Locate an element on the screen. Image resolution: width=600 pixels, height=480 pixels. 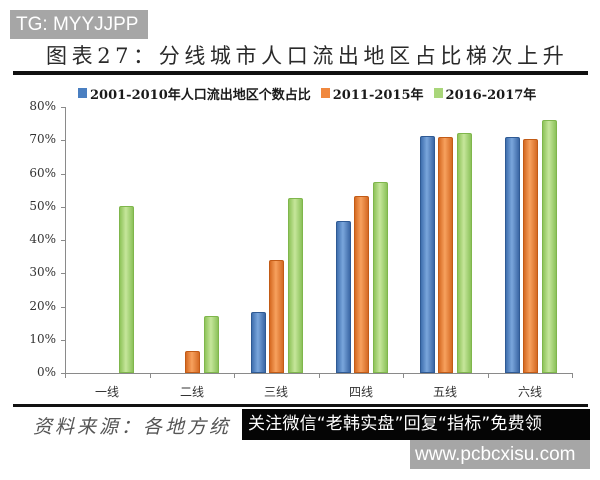
bar-六线-series-2 is located at coordinates (549, 246).